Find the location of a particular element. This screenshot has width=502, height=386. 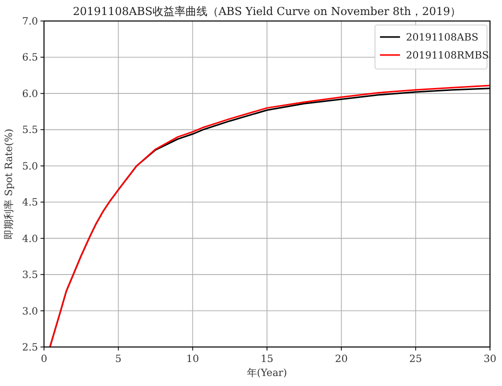

y-tick-label: 4.5 is located at coordinates (30, 203).